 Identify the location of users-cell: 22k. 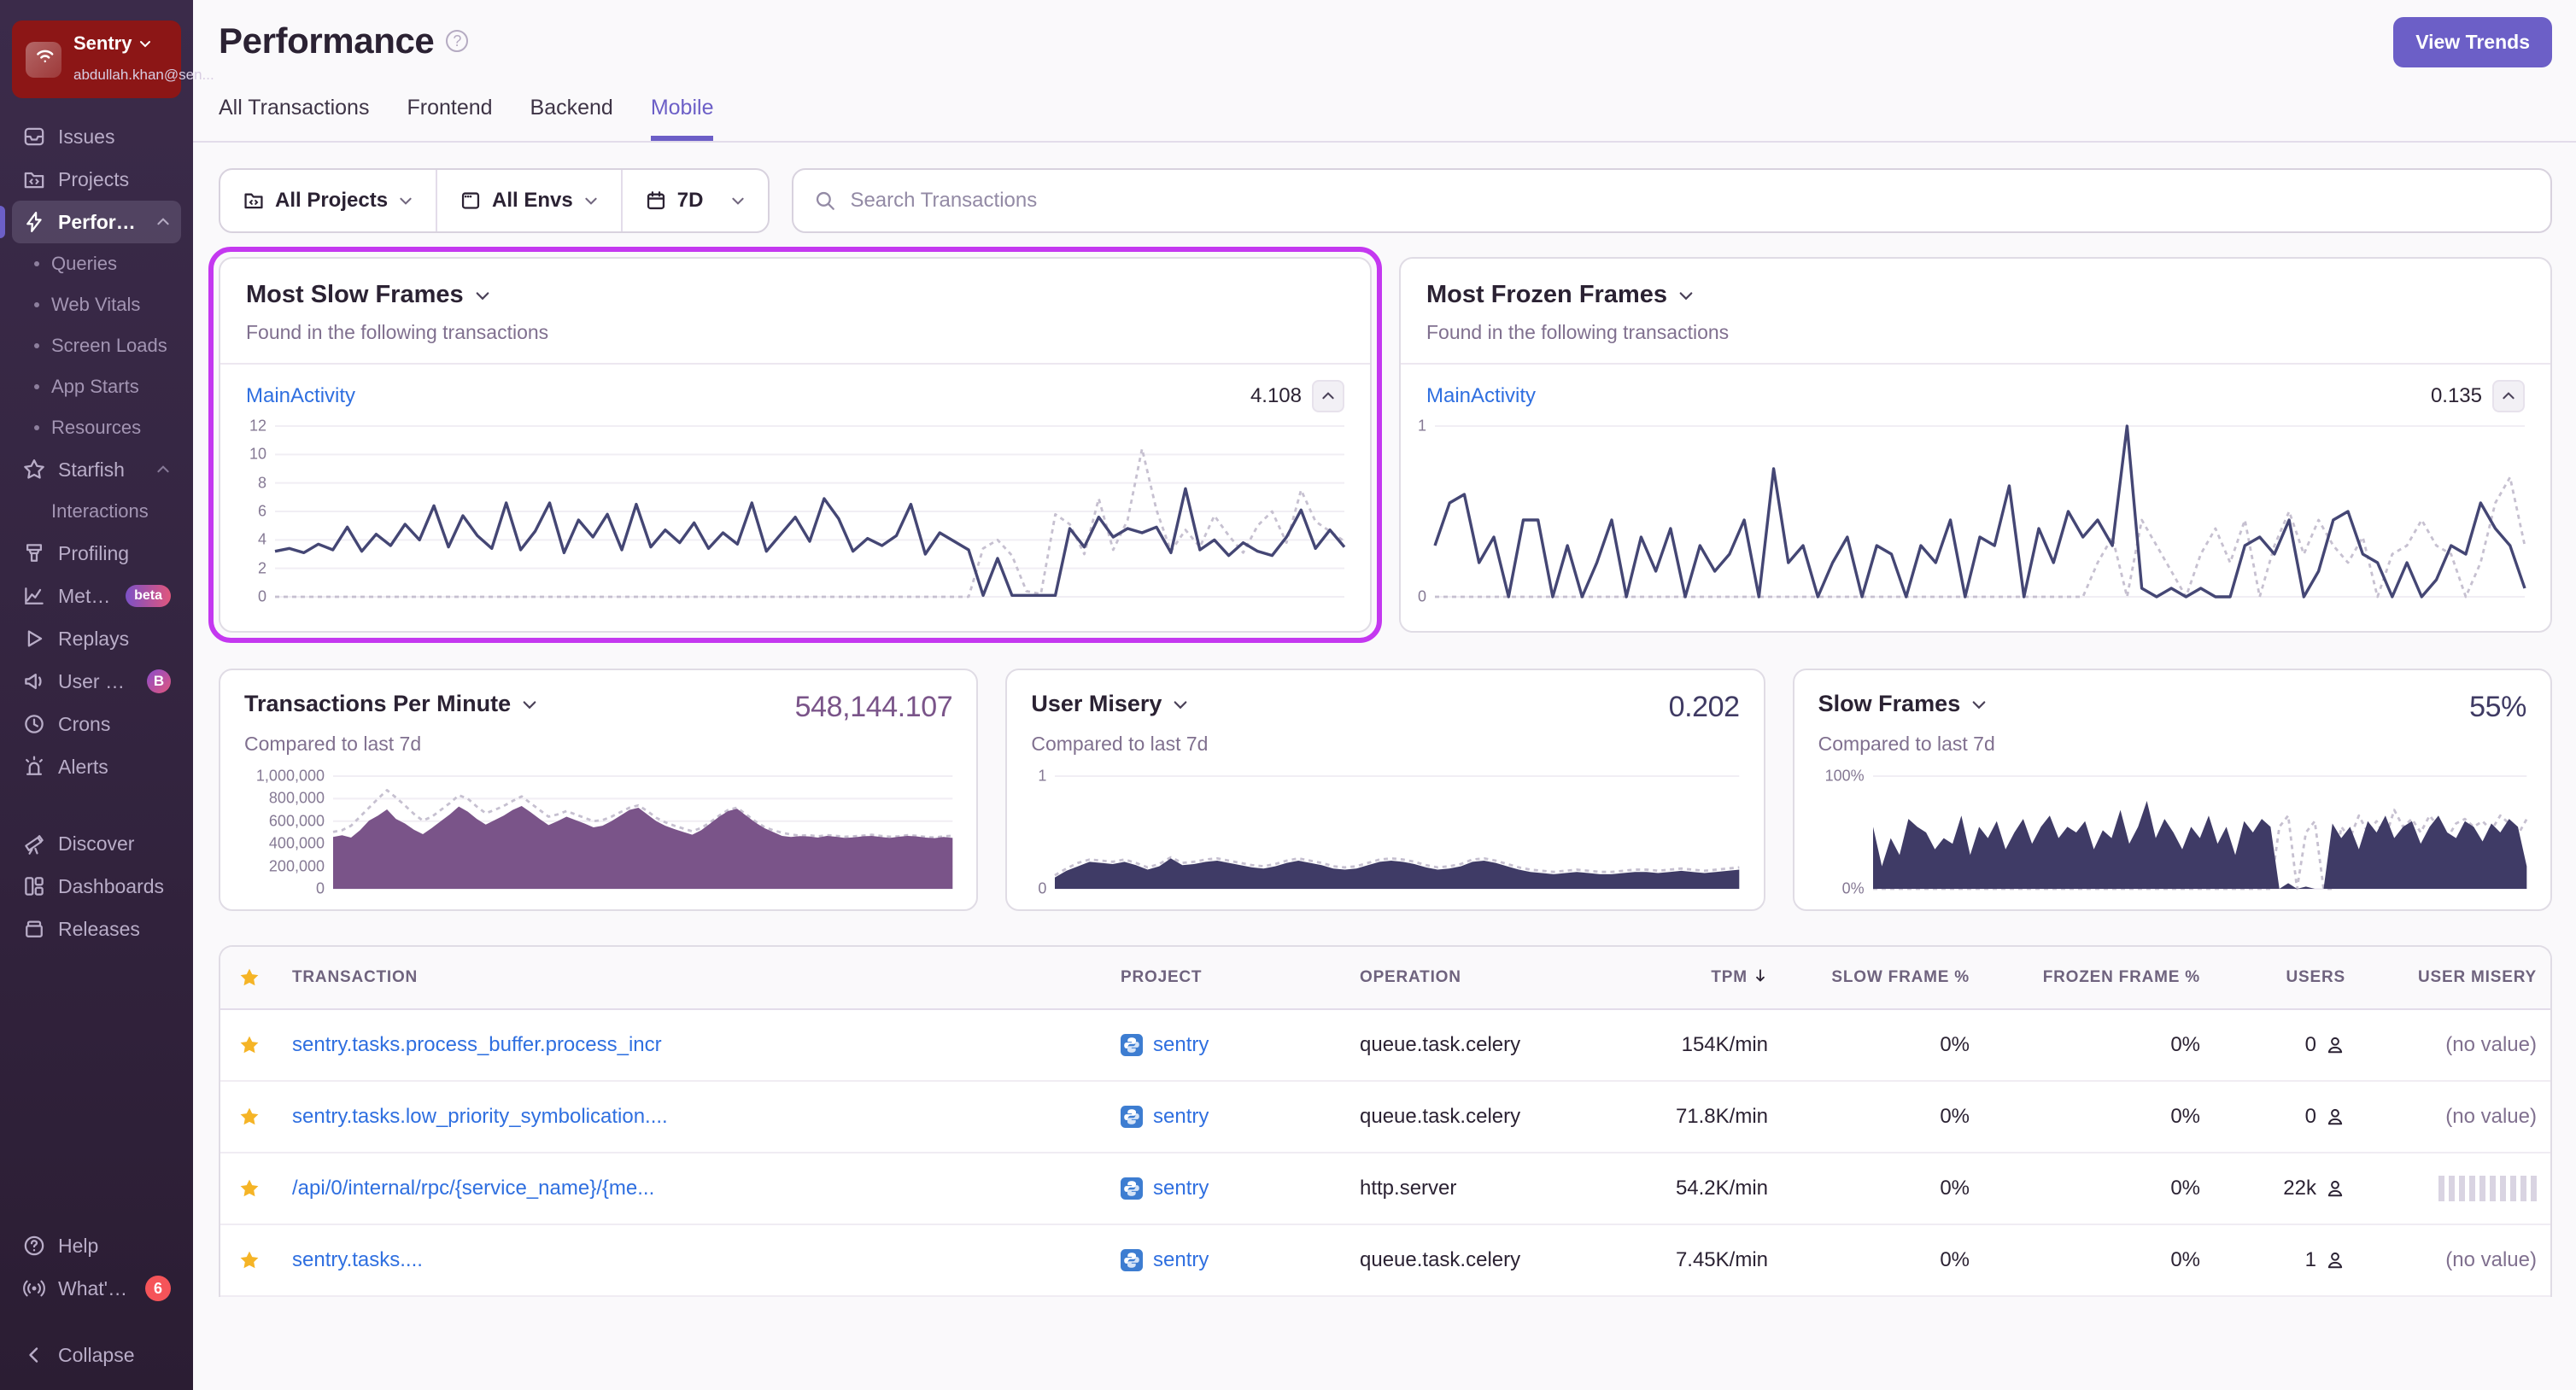
(2286, 1188).